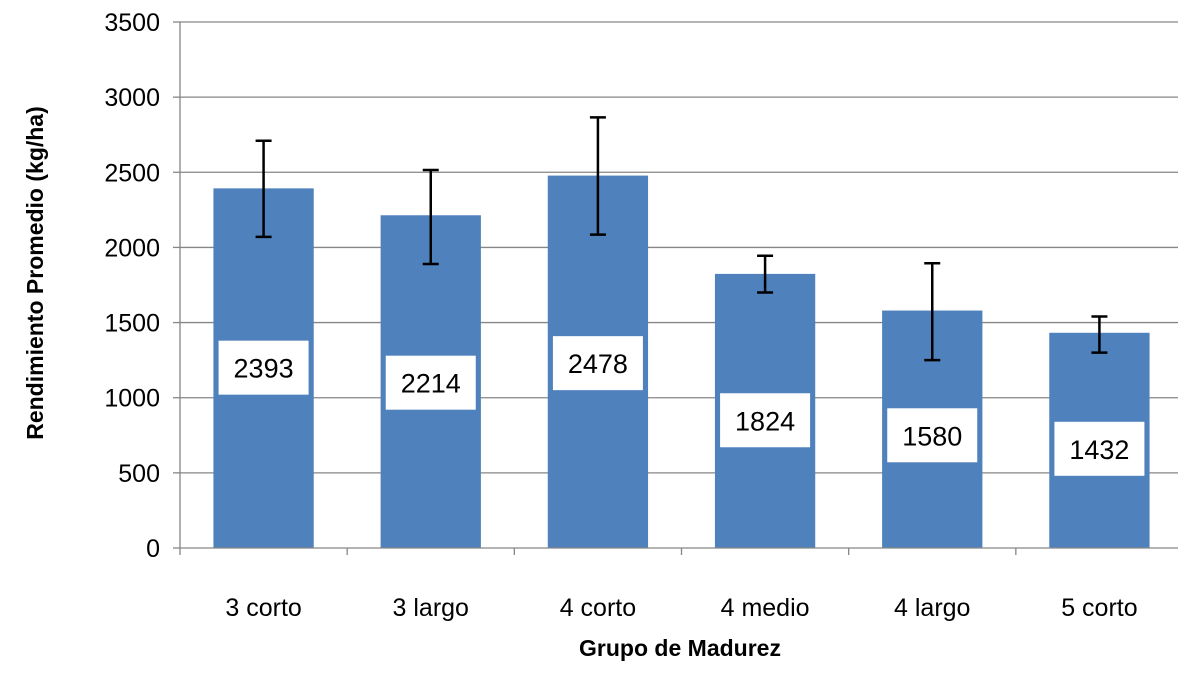  What do you see at coordinates (765, 608) in the screenshot?
I see `x-tick-label: 4 medio` at bounding box center [765, 608].